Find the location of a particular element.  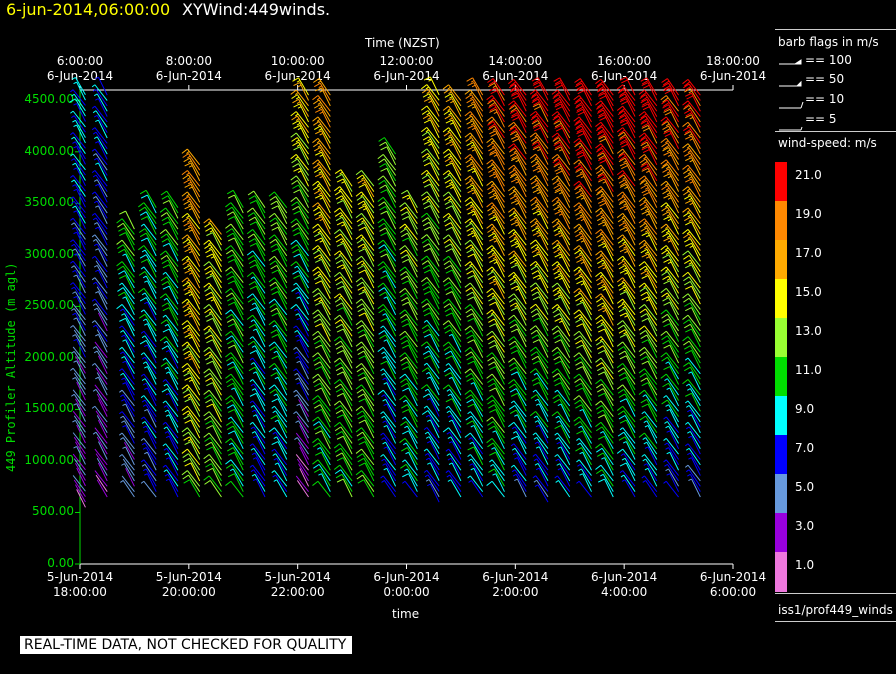

top-x-tick-time: 10:00:00 is located at coordinates (297, 61).